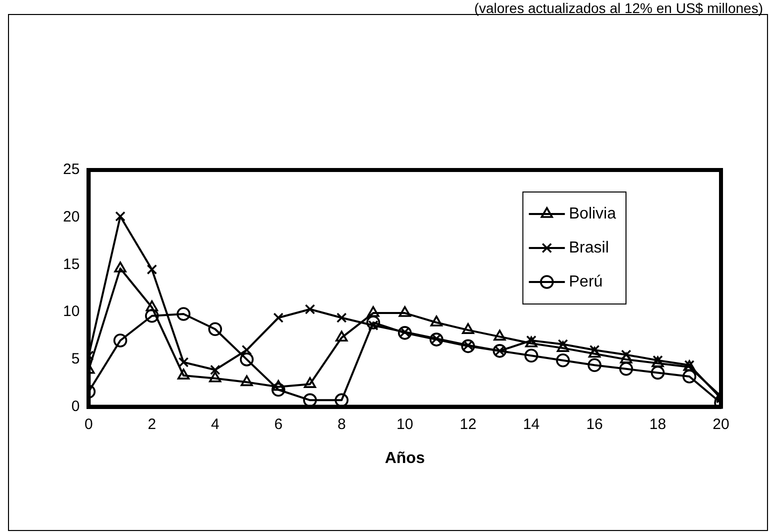  I want to click on x-tick-label: 4, so click(215, 424).